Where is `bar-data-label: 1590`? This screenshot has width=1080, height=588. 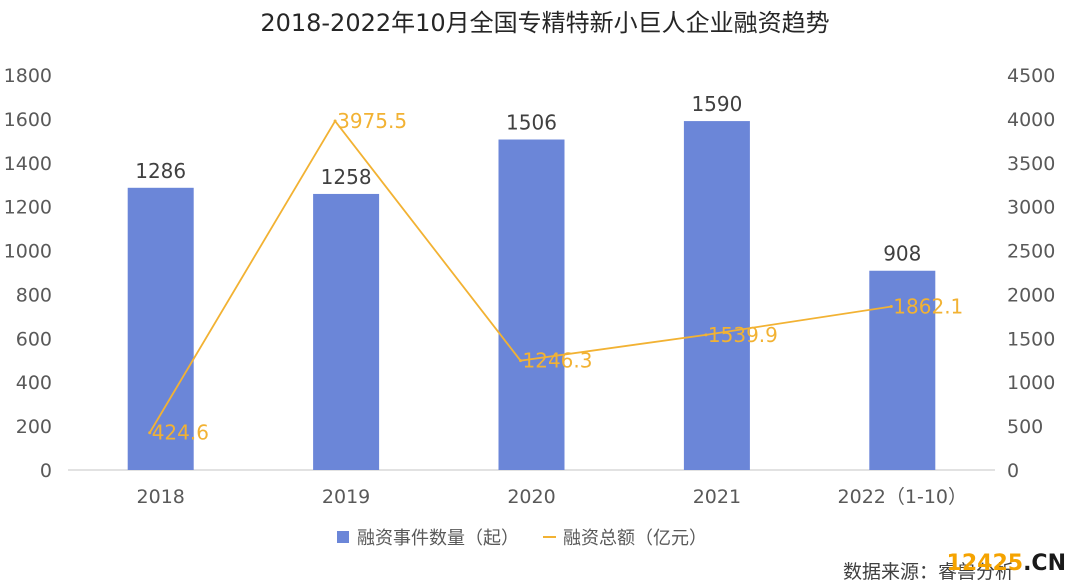 bar-data-label: 1590 is located at coordinates (716, 104).